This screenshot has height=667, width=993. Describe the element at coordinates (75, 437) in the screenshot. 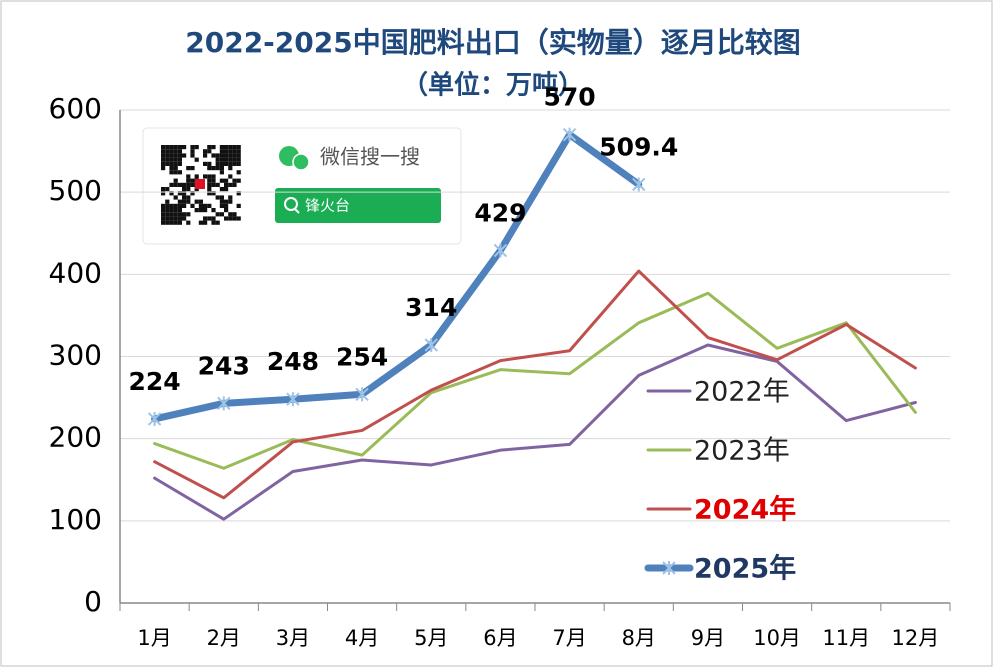

I see `y-tick-label: 200` at that location.